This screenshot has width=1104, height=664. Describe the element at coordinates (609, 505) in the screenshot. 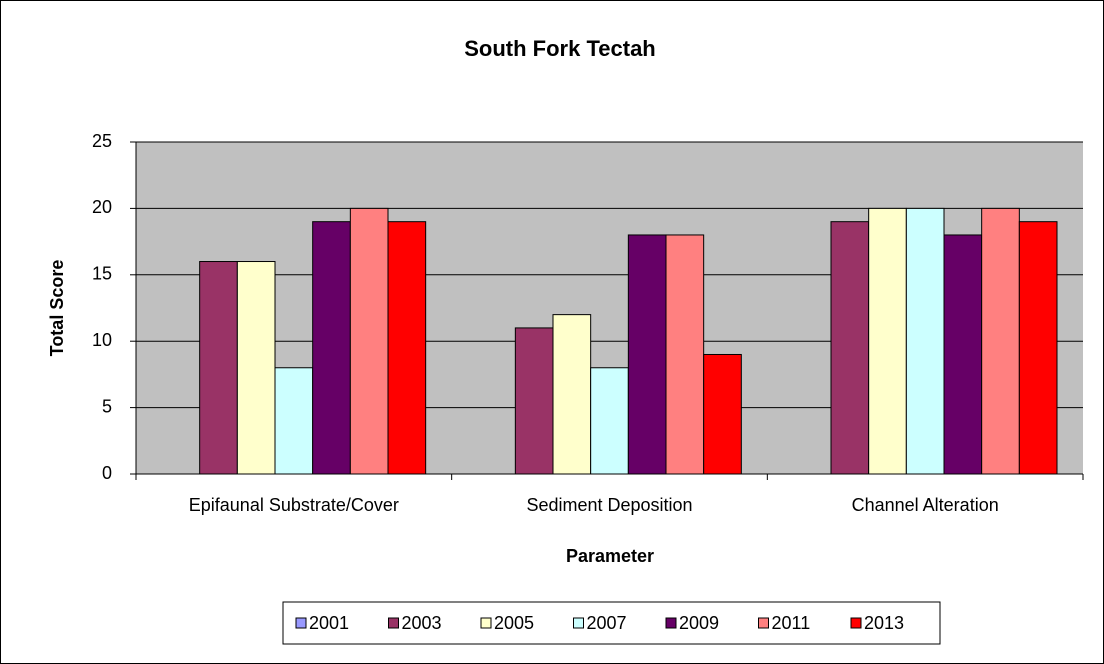

I see `x-tick-label: Sediment Deposition` at that location.